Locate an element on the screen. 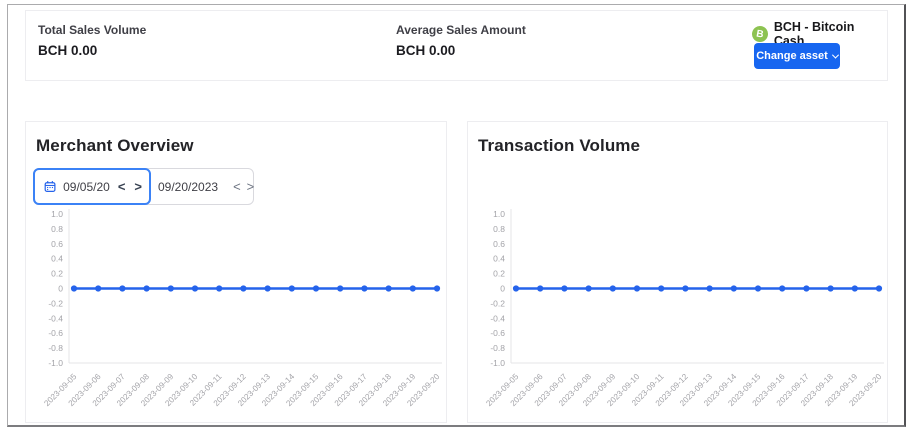  average-sales-stat: Average Sales Amount BCH 0.00 is located at coordinates (461, 40).